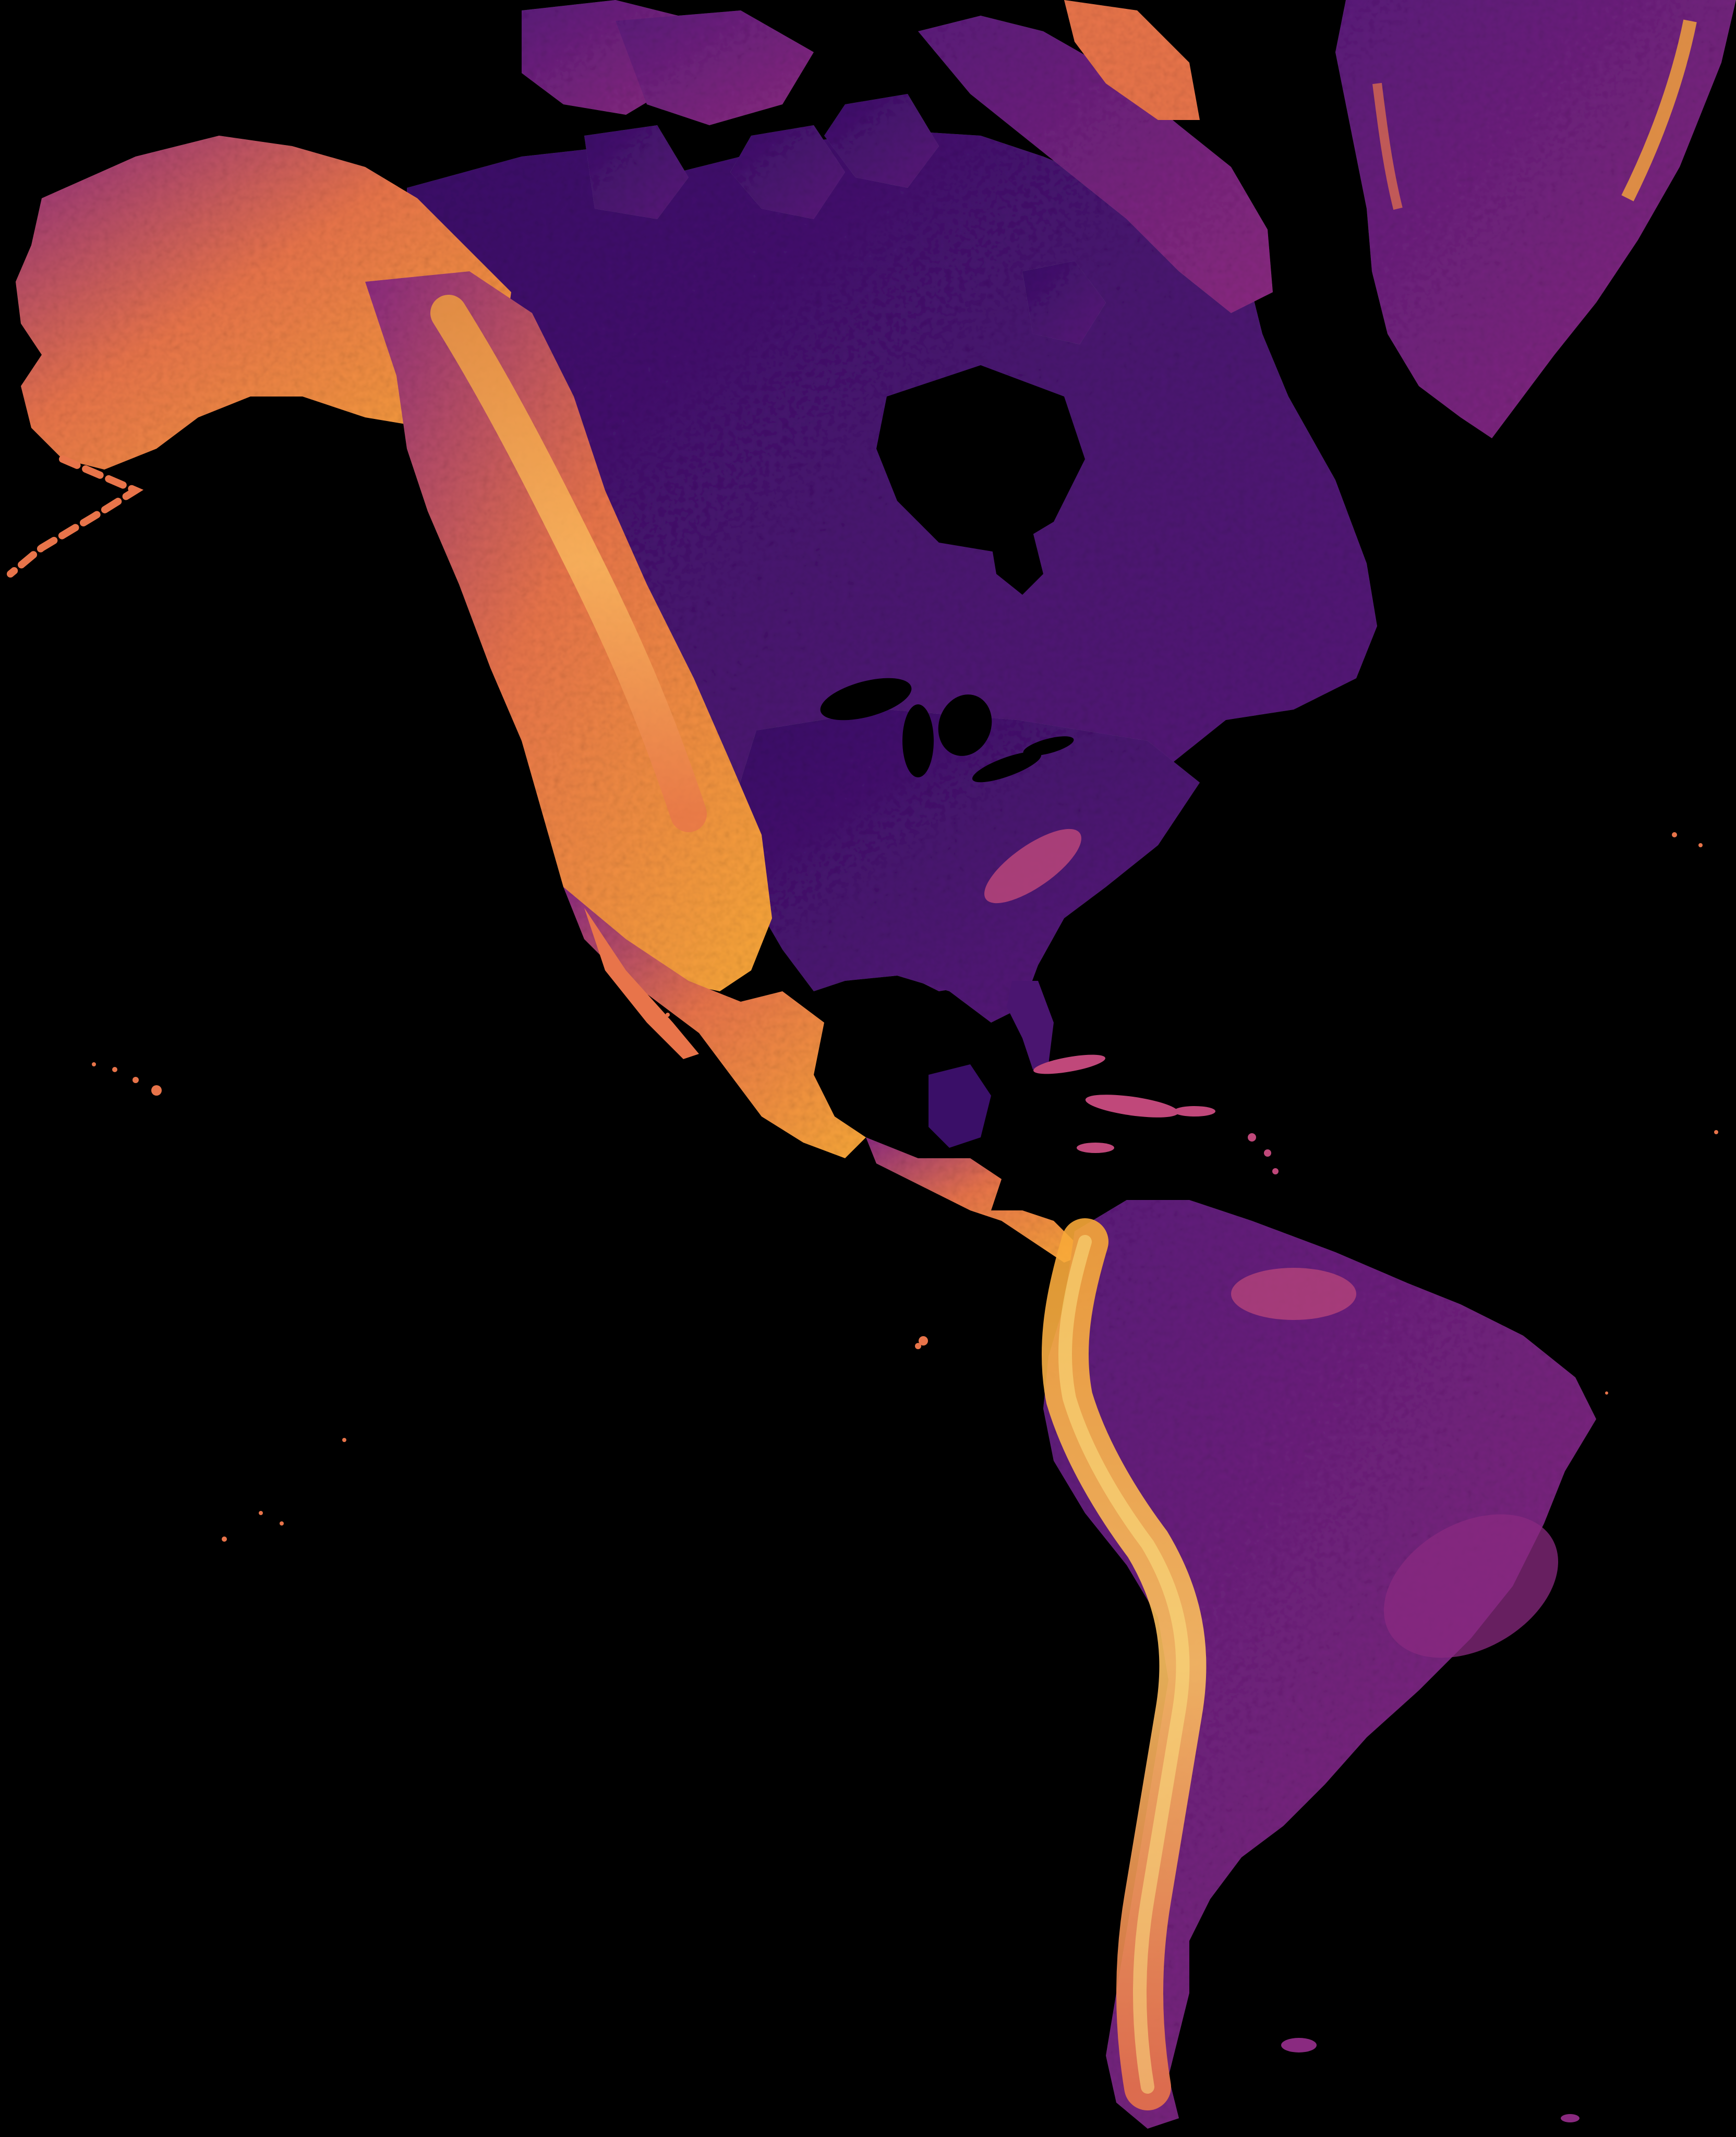 Image resolution: width=1736 pixels, height=2137 pixels. What do you see at coordinates (1535, 219) in the screenshot?
I see `greenland` at bounding box center [1535, 219].